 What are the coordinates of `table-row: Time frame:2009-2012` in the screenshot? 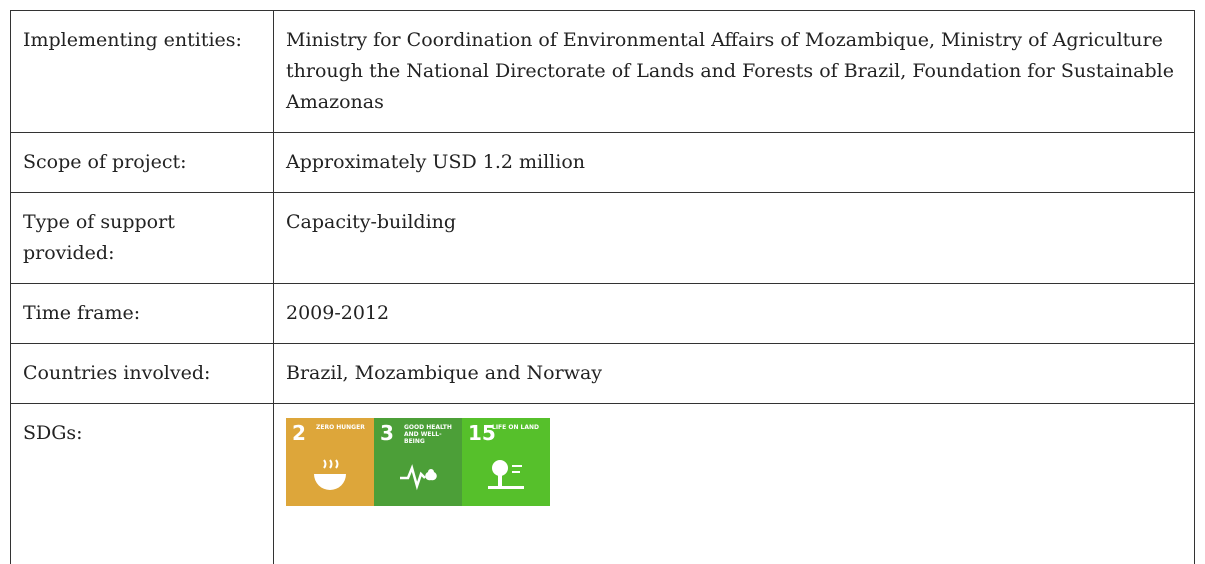 It's located at (603, 314).